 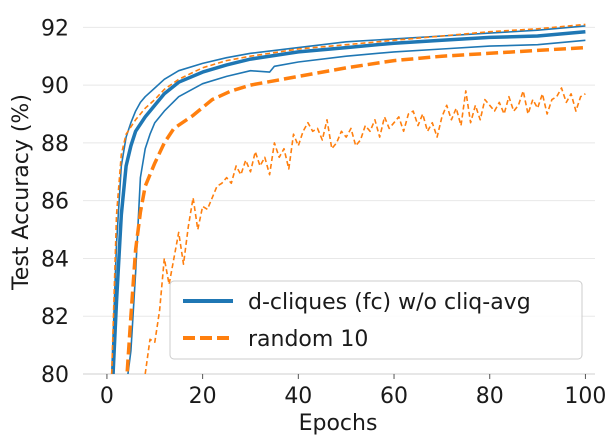 I want to click on x-tick-label: 40, so click(x=298, y=396).